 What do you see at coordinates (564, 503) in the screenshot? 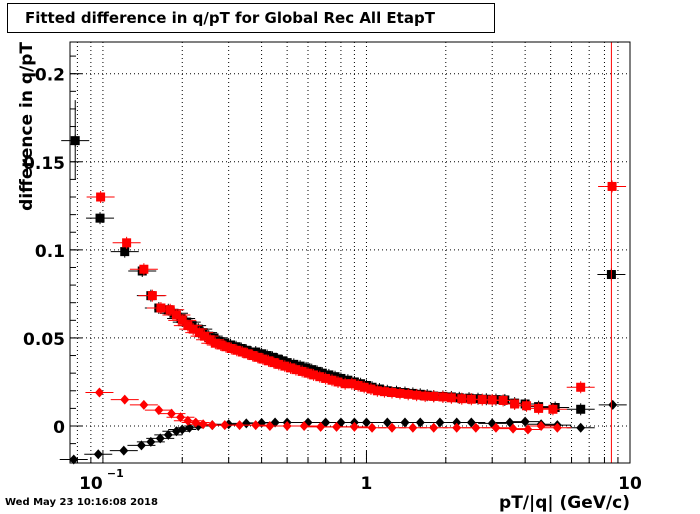
I see `x-axis-label: pT/|q| (GeV/c)` at bounding box center [564, 503].